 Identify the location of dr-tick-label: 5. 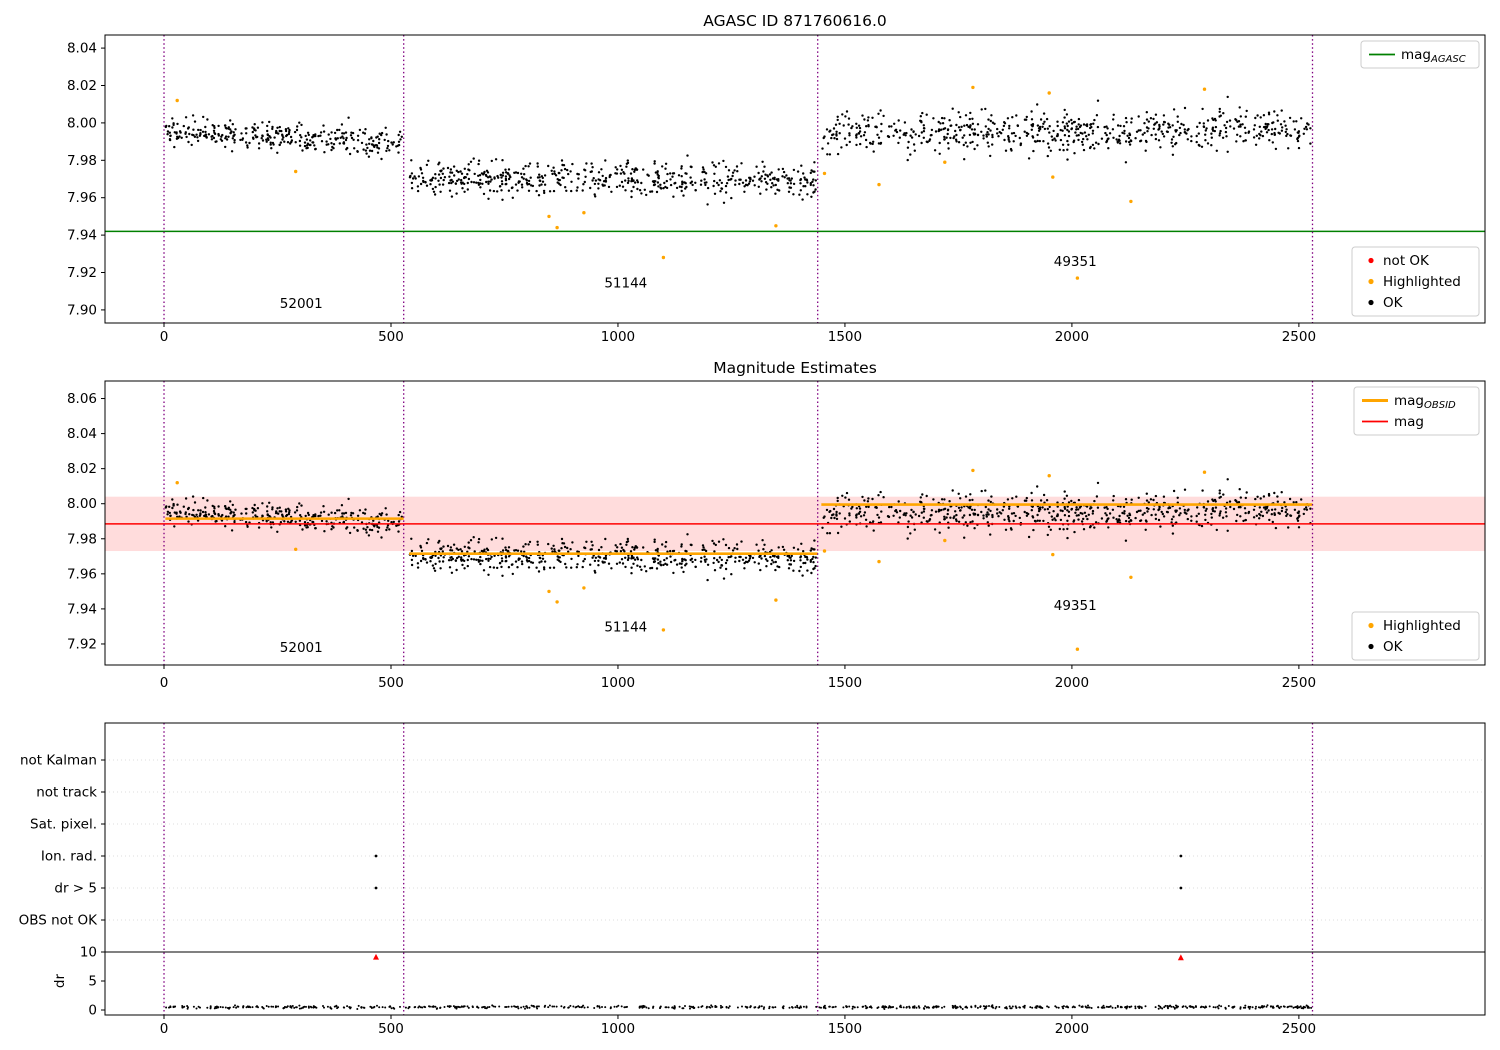
(92, 982).